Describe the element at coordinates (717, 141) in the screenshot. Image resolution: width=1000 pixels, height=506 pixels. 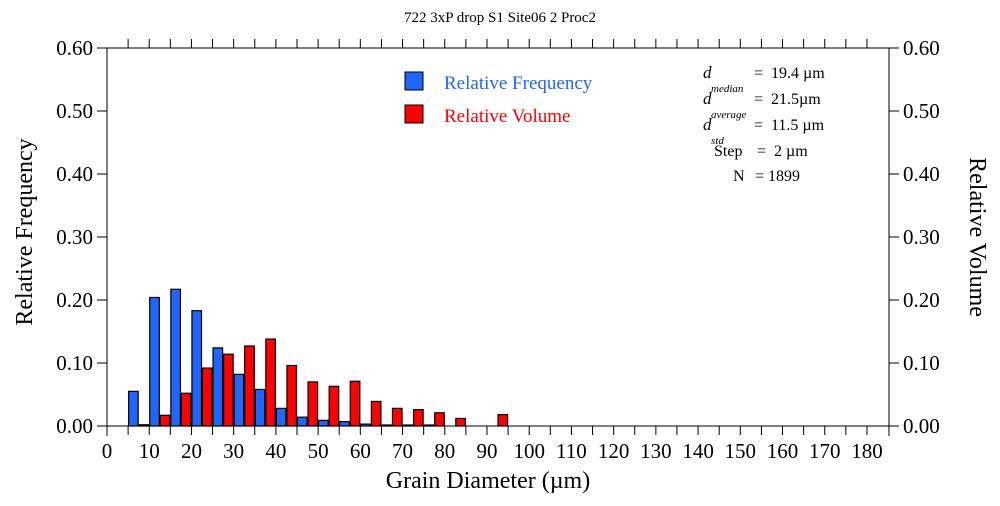
I see `stat-subscript: std` at that location.